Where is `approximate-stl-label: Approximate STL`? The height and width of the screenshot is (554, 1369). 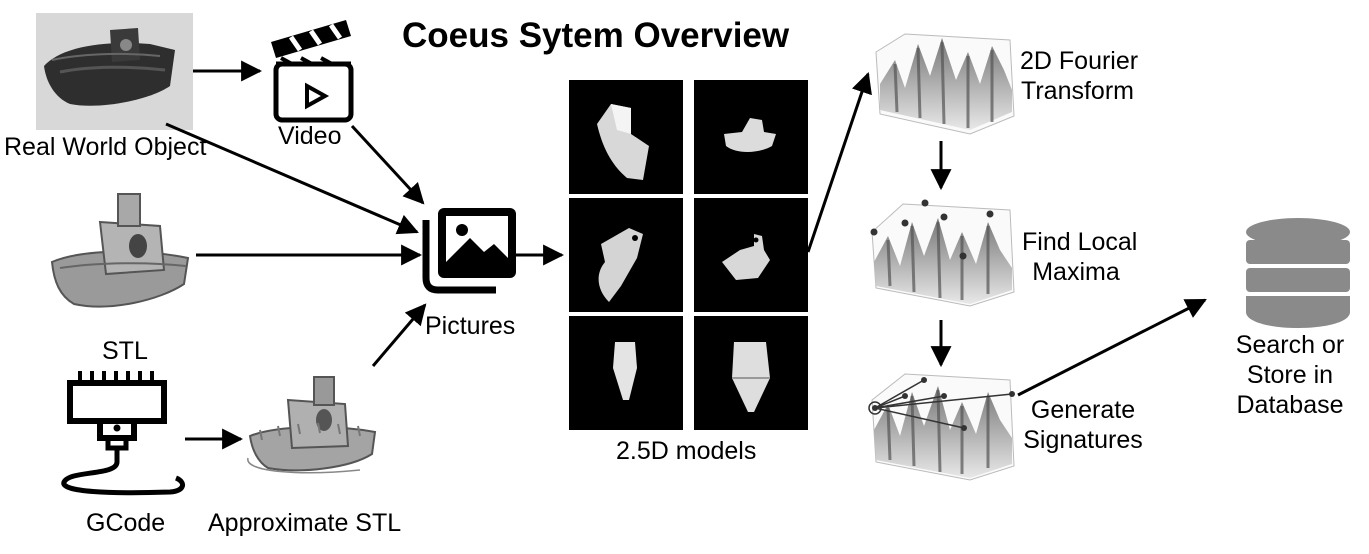 approximate-stl-label: Approximate STL is located at coordinates (305, 523).